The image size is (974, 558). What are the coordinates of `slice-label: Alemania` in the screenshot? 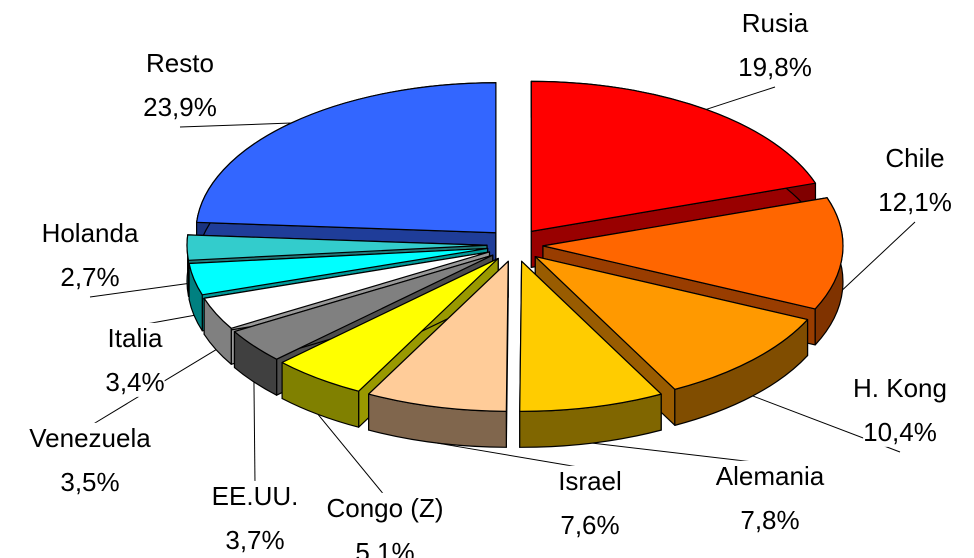 It's located at (770, 476).